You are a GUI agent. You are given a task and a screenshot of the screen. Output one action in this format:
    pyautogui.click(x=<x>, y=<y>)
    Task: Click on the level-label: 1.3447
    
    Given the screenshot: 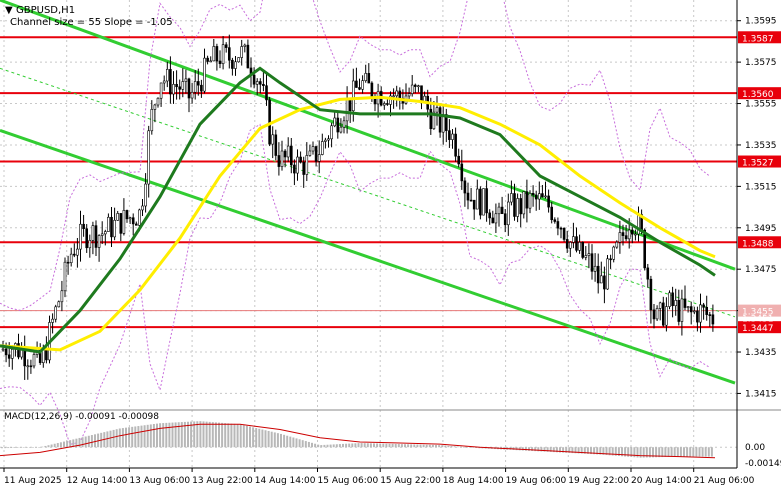 What is the action you would take?
    pyautogui.click(x=758, y=329)
    